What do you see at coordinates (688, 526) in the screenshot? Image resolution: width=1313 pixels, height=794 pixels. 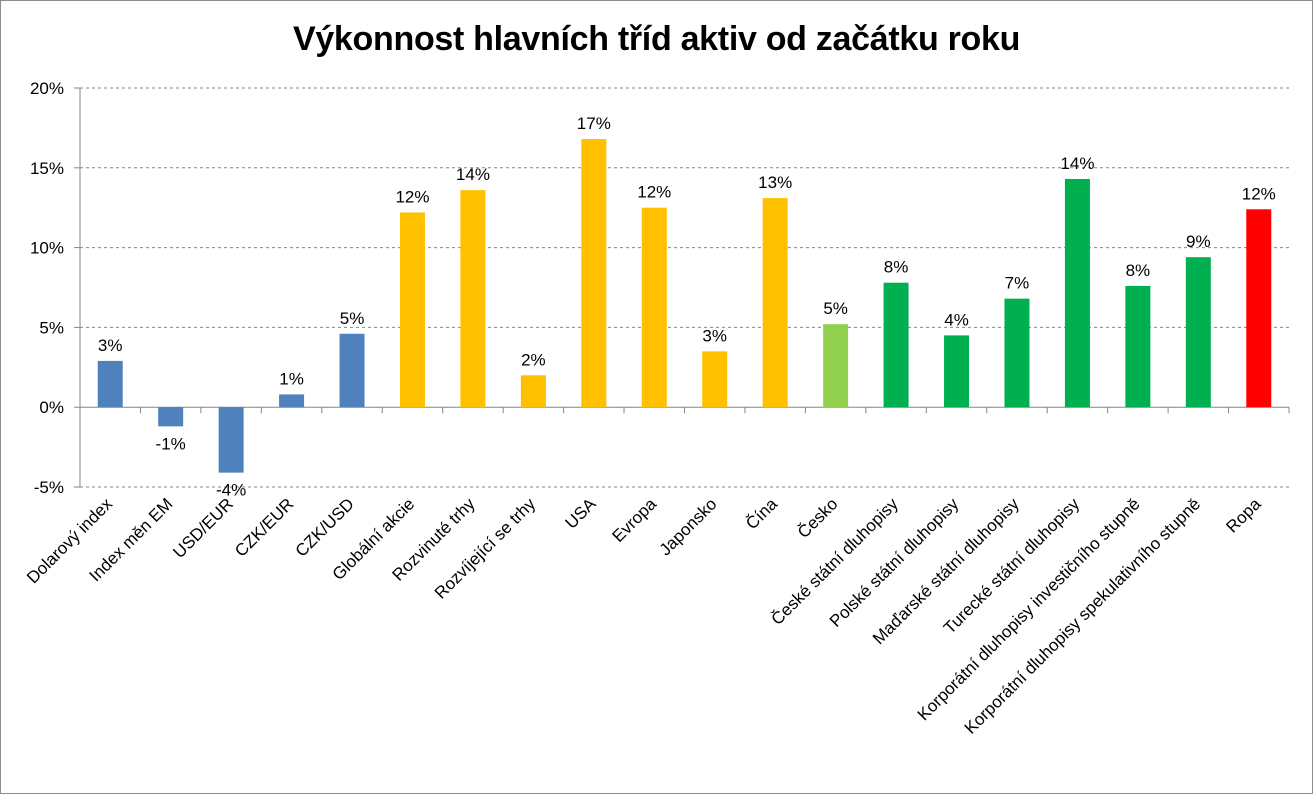 I see `x-tick-label: Japonsko` at bounding box center [688, 526].